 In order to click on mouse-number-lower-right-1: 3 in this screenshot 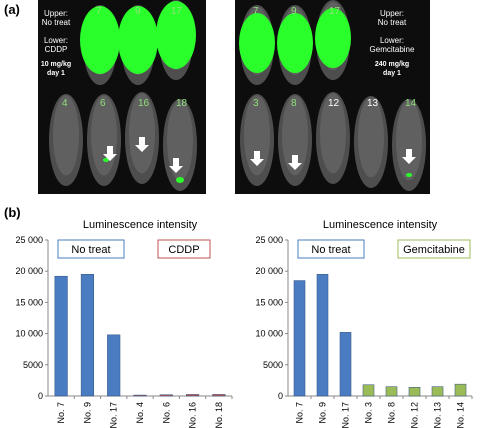, I will do `click(256, 103)`.